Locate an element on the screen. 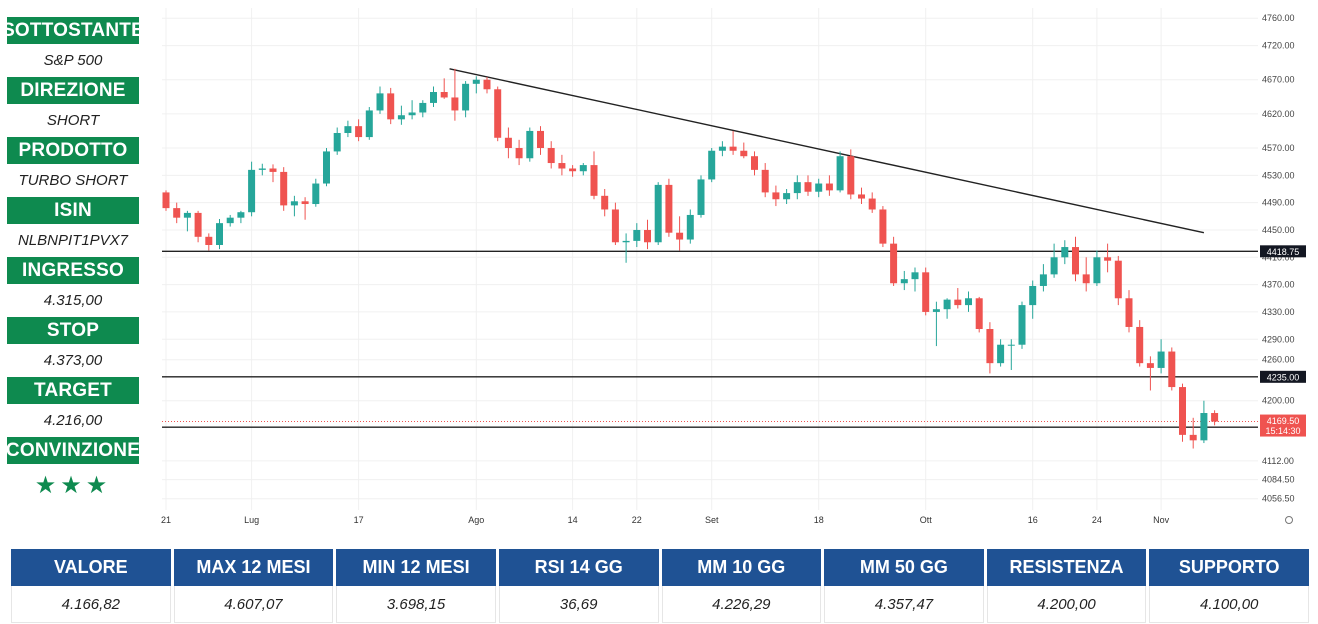 The height and width of the screenshot is (624, 1318). stat-header-min-12-mesi: MIN 12 MESI is located at coordinates (416, 567).